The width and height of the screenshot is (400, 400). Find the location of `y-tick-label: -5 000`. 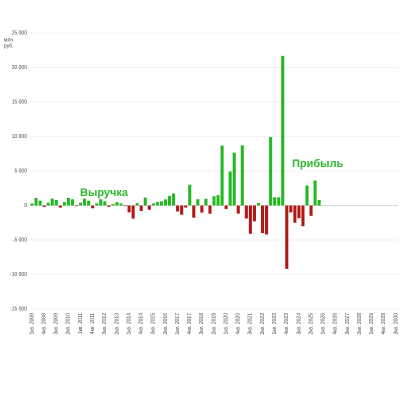

y-tick-label: -5 000 is located at coordinates (20, 240).